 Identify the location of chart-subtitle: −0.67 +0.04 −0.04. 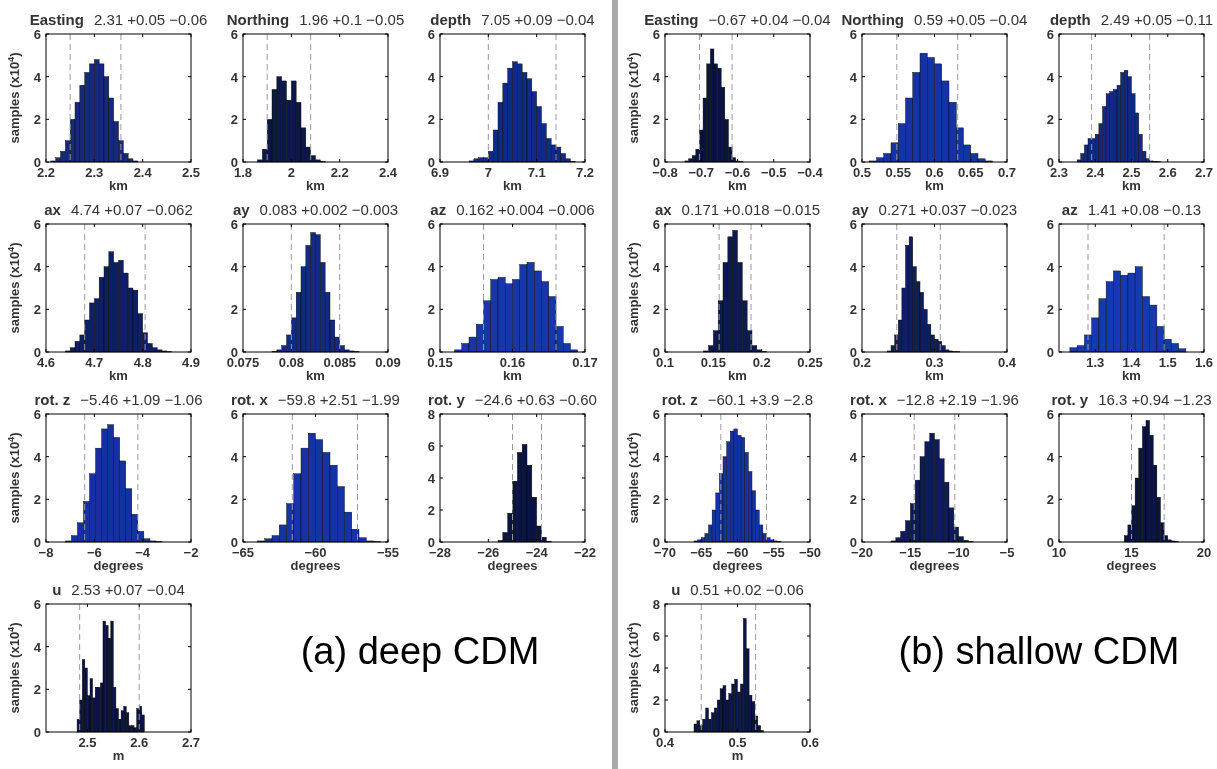
(769, 19).